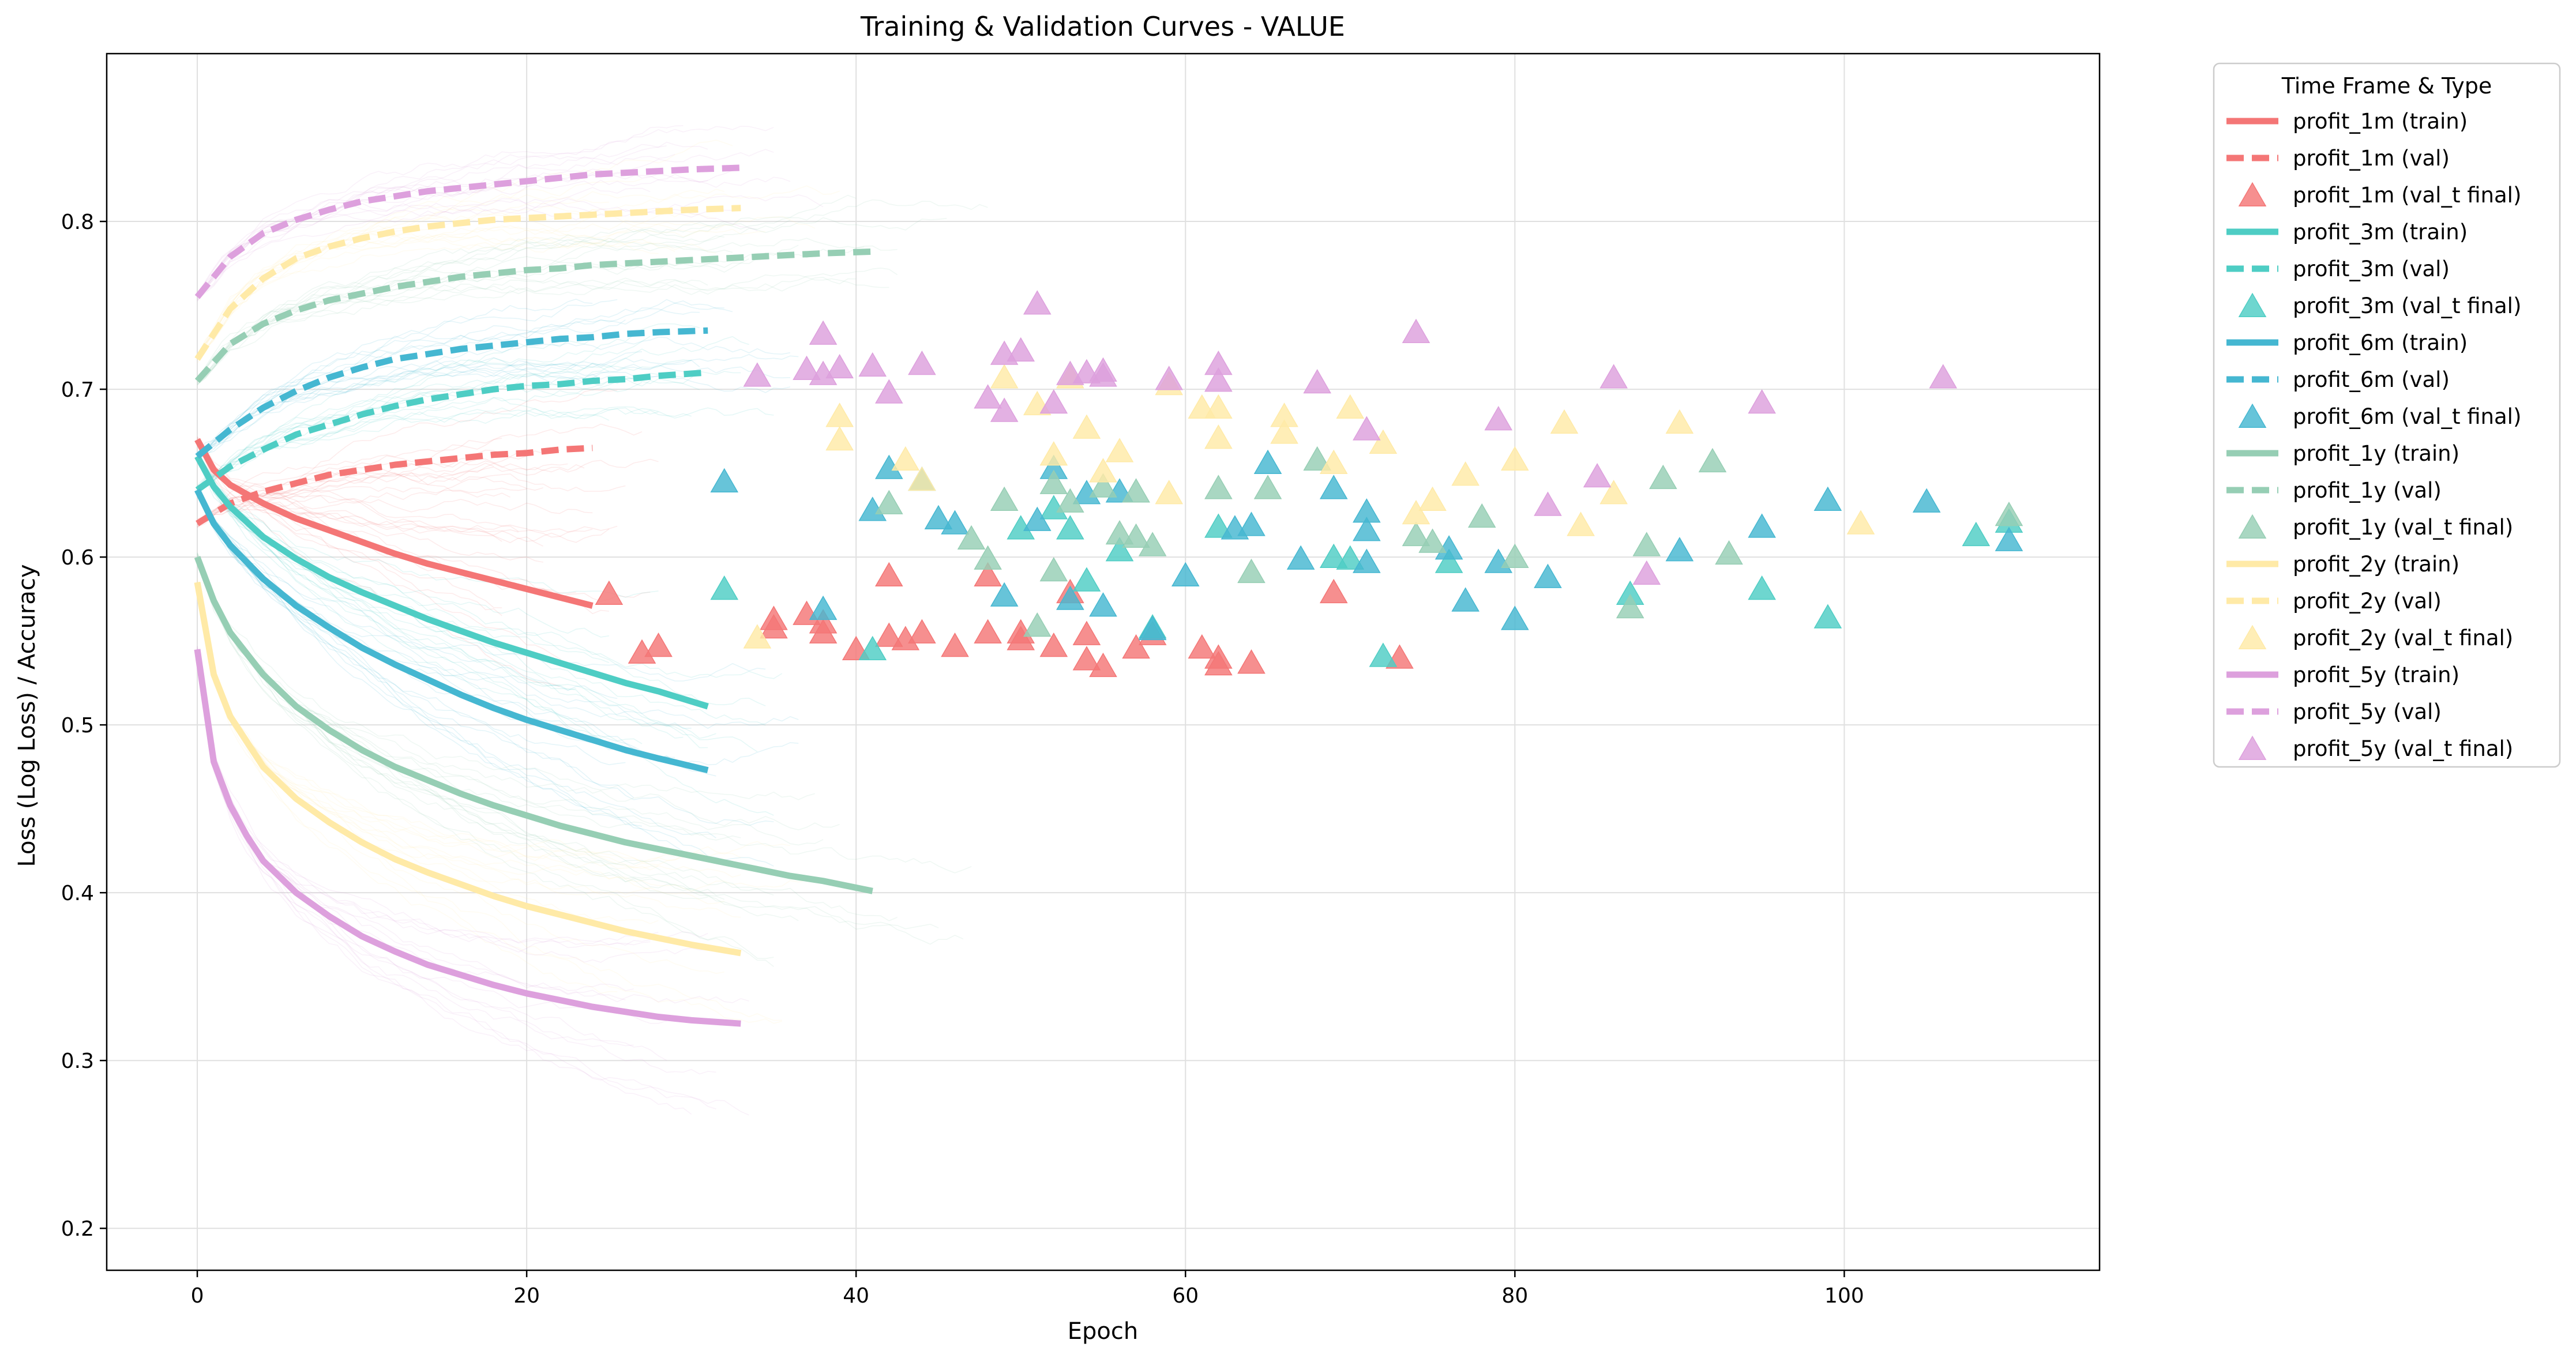 Image resolution: width=2576 pixels, height=1366 pixels. What do you see at coordinates (2376, 675) in the screenshot?
I see `legend-label: profit_5y (train)` at bounding box center [2376, 675].